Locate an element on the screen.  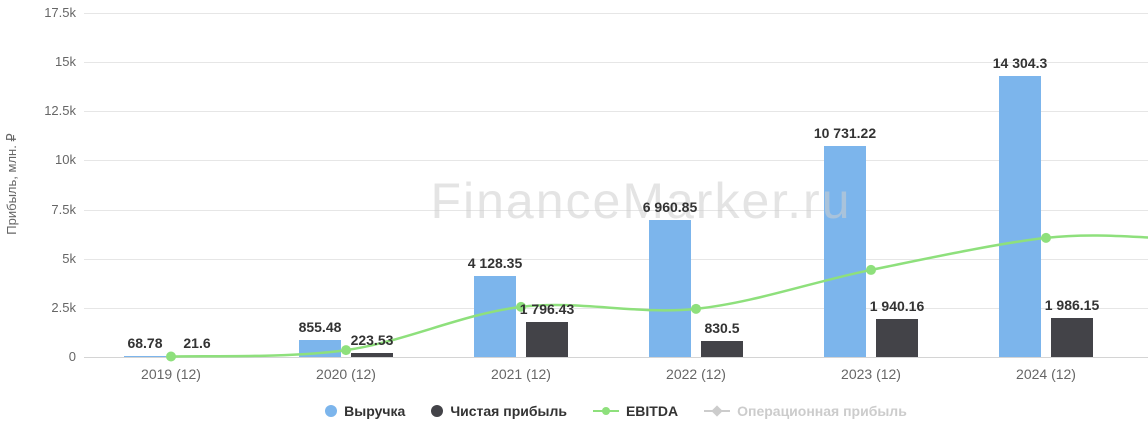
bar-value-label: 14 304.3 is located at coordinates (1020, 62).